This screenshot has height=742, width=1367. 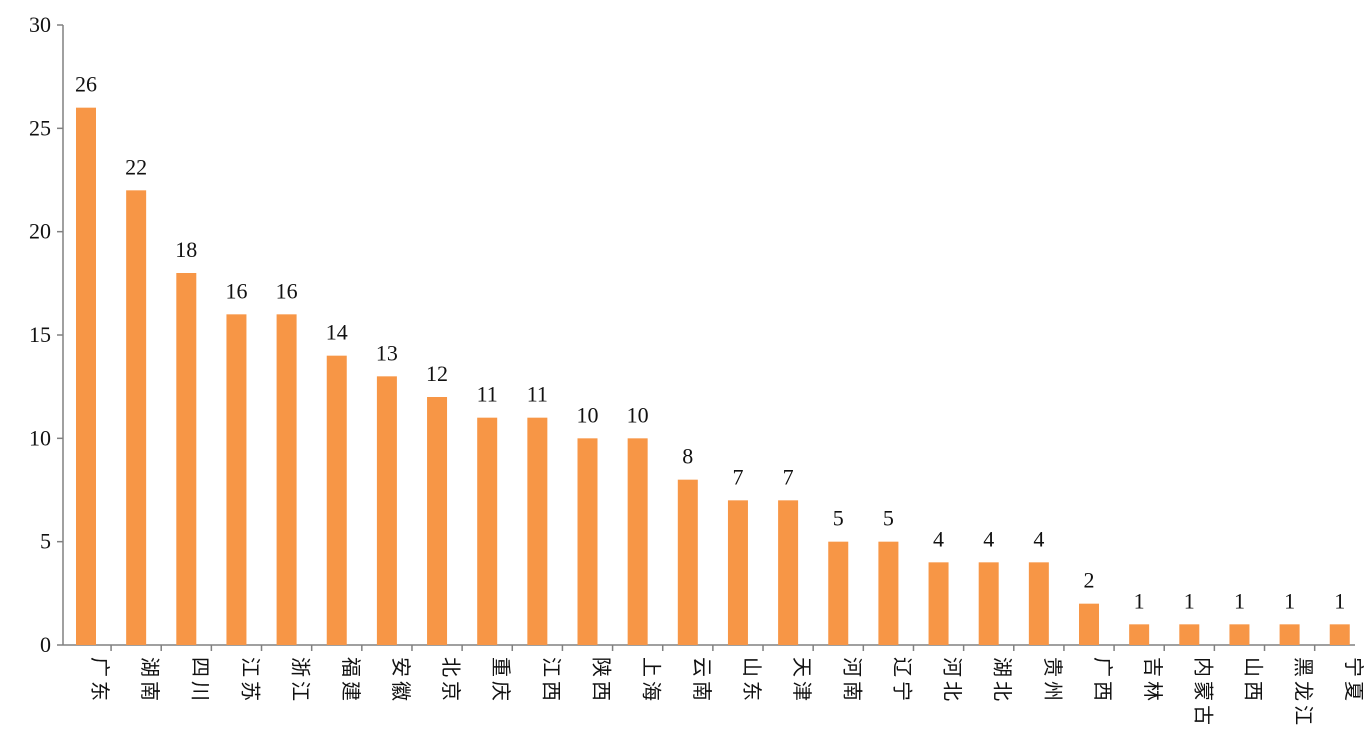 I want to click on x-category-label: 河南, so click(x=852, y=681).